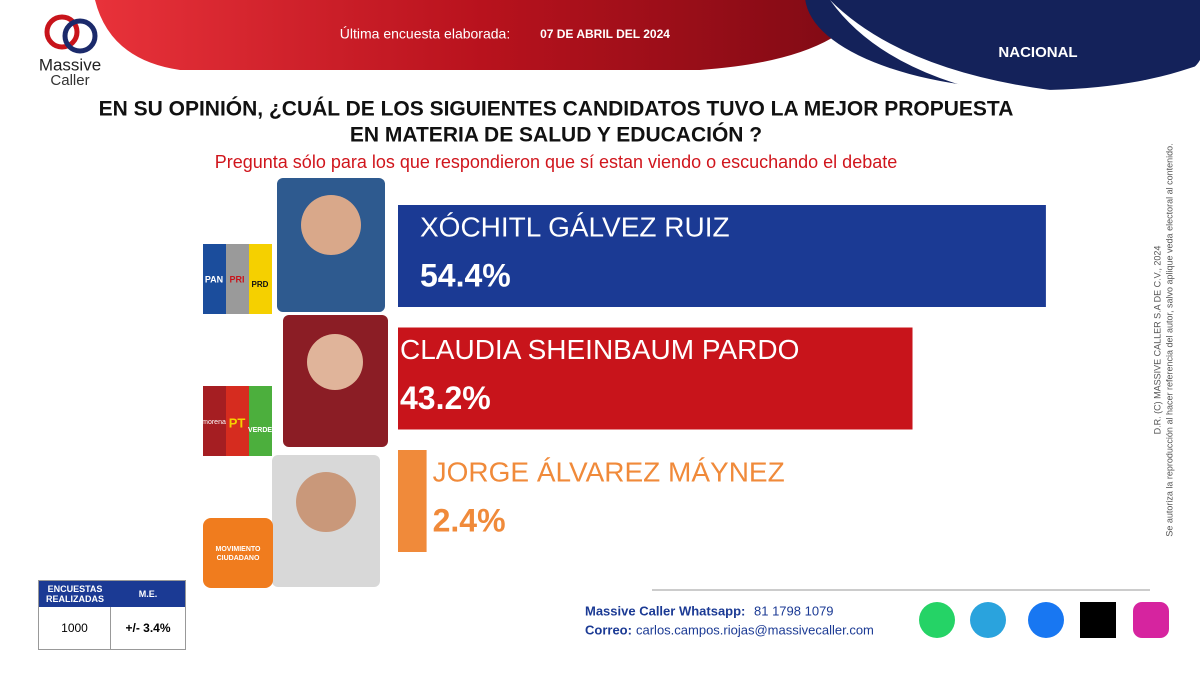  I want to click on chart-title: EN MATERIA DE SALUD Y EDUCACIÓN ?, so click(556, 135).